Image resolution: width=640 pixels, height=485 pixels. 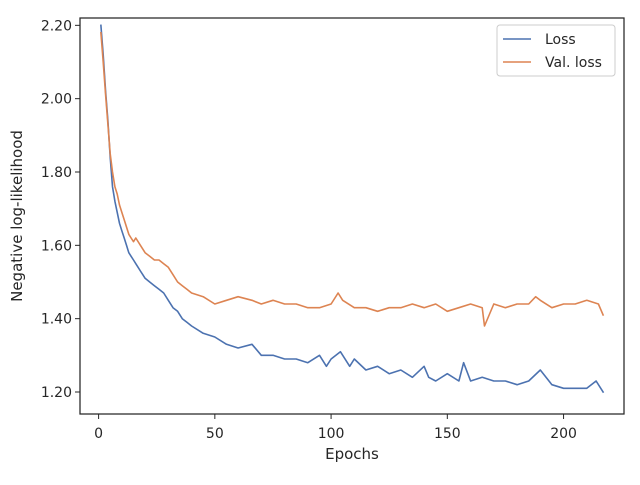 I want to click on y-tick-label: 1.80, so click(x=56, y=173).